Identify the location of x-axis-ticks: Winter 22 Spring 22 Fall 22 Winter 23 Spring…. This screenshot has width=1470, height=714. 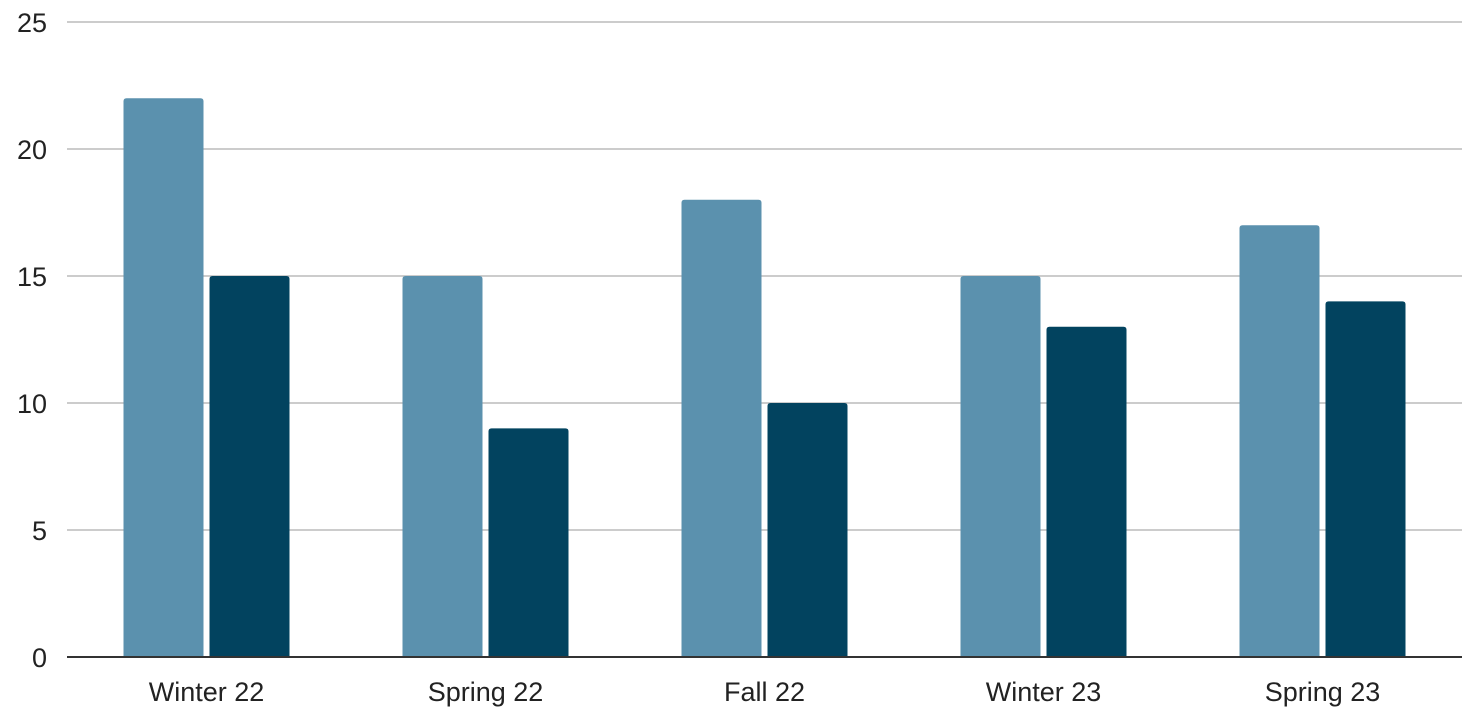
(765, 692).